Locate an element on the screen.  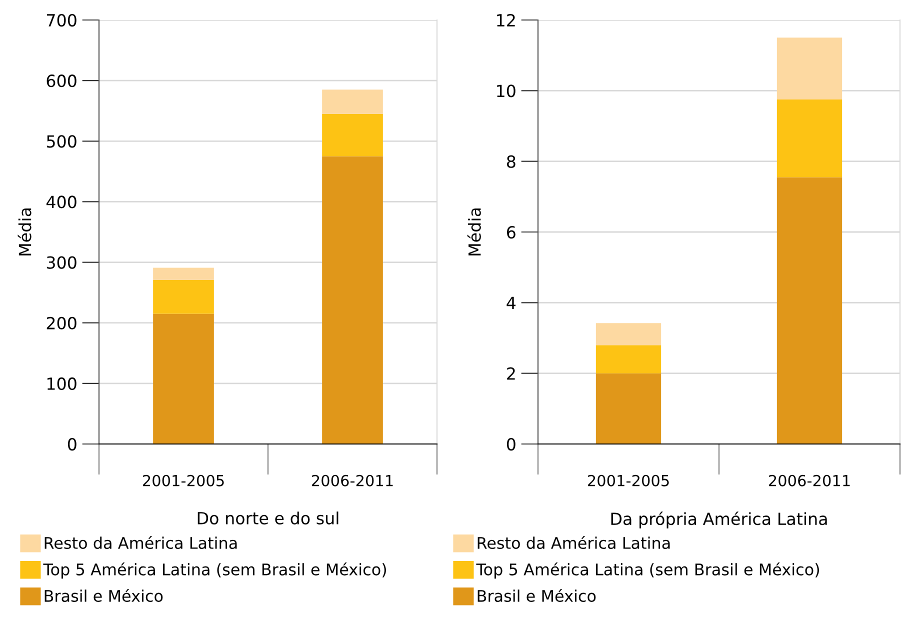
y-tick-label: 500 is located at coordinates (61, 141).